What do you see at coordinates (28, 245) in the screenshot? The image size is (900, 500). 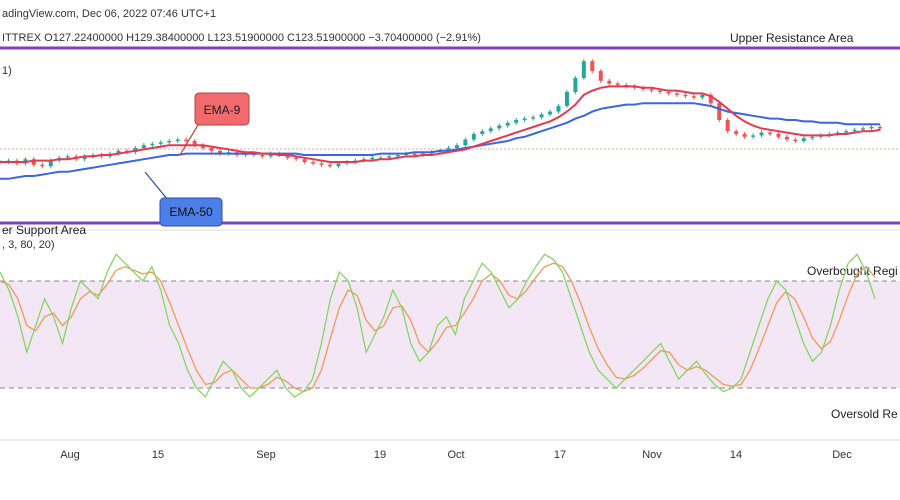 I see `osc-settings: , 3, 80, 20)` at bounding box center [28, 245].